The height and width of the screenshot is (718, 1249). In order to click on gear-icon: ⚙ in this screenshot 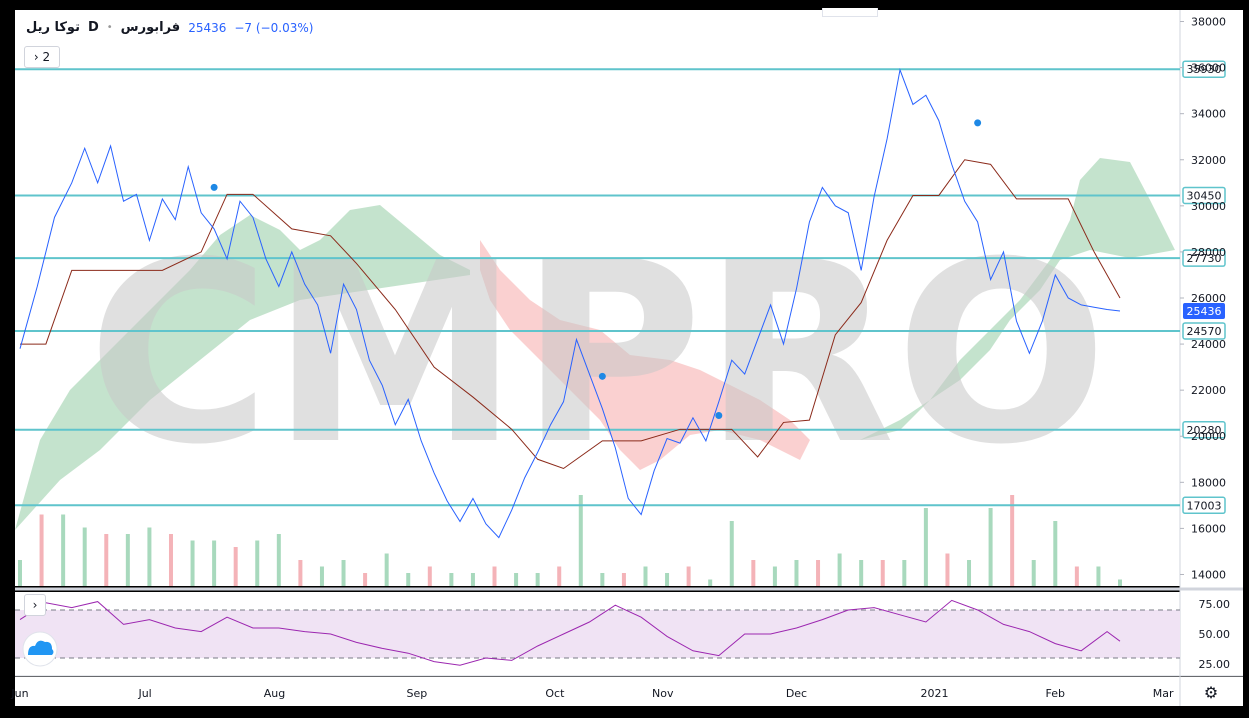, I will do `click(1211, 692)`.